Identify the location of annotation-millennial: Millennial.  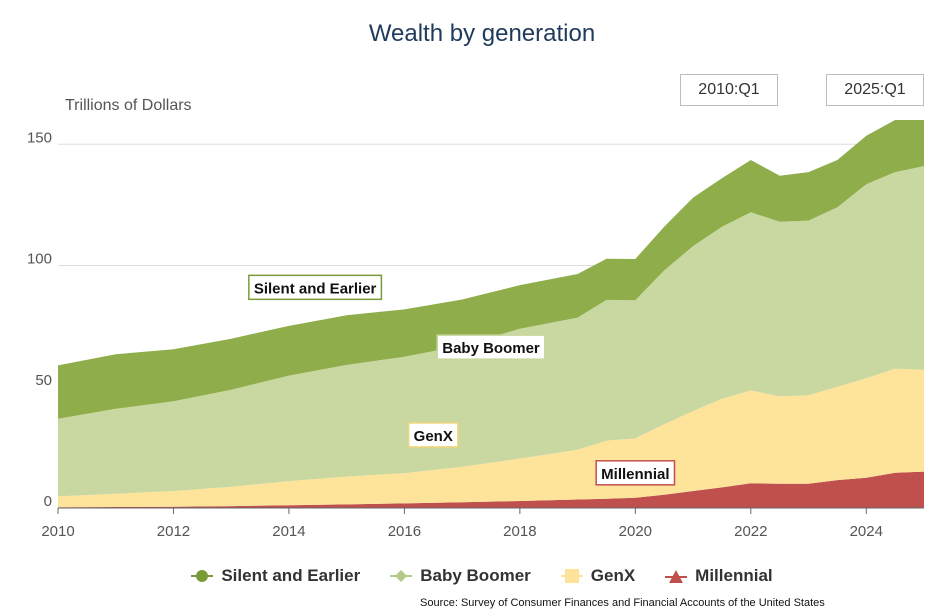
(635, 473).